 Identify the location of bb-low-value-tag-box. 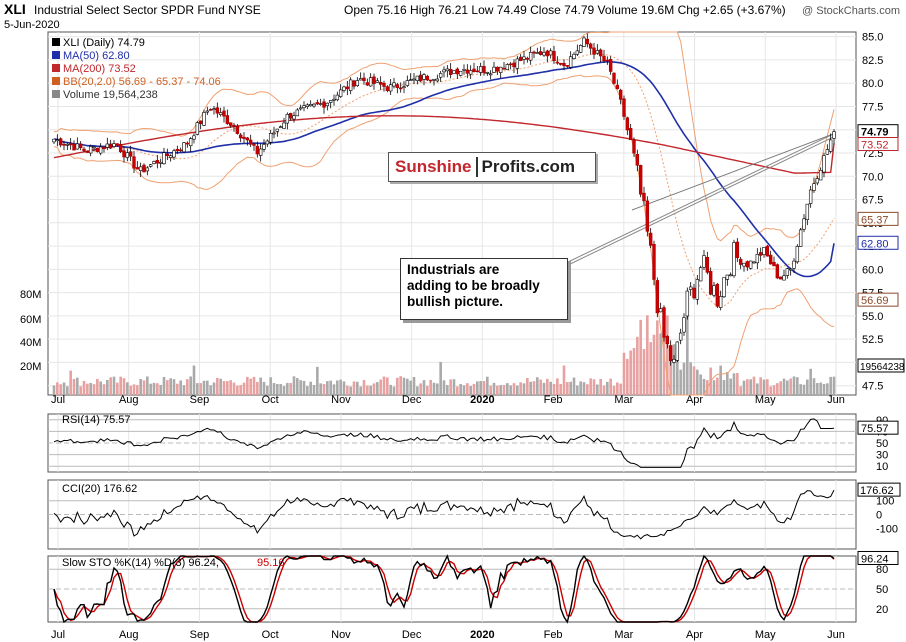
(878, 299).